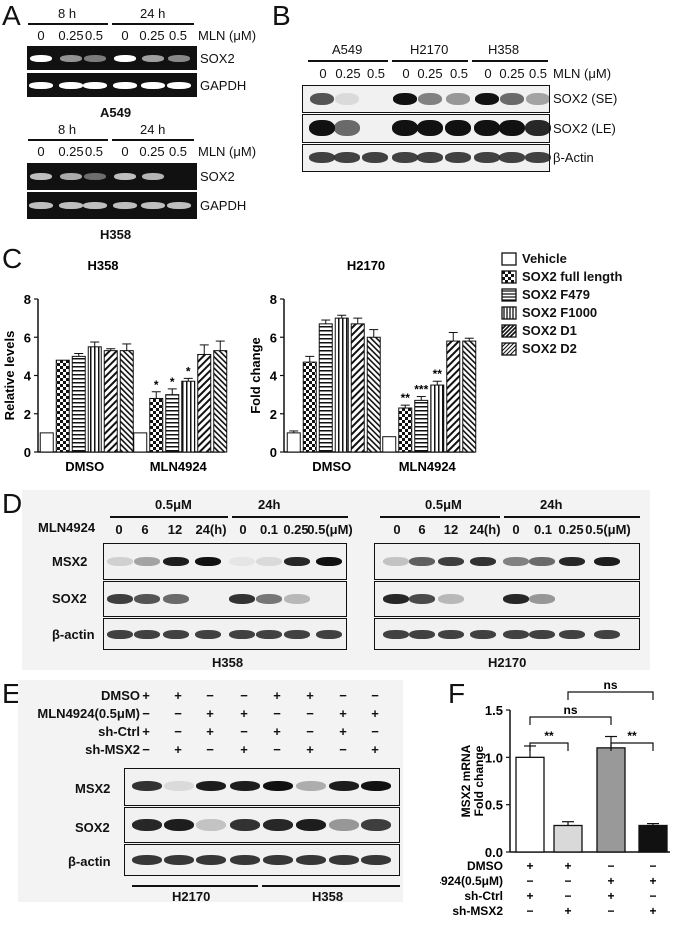  What do you see at coordinates (426, 158) in the screenshot?
I see `blot-beta-actin` at bounding box center [426, 158].